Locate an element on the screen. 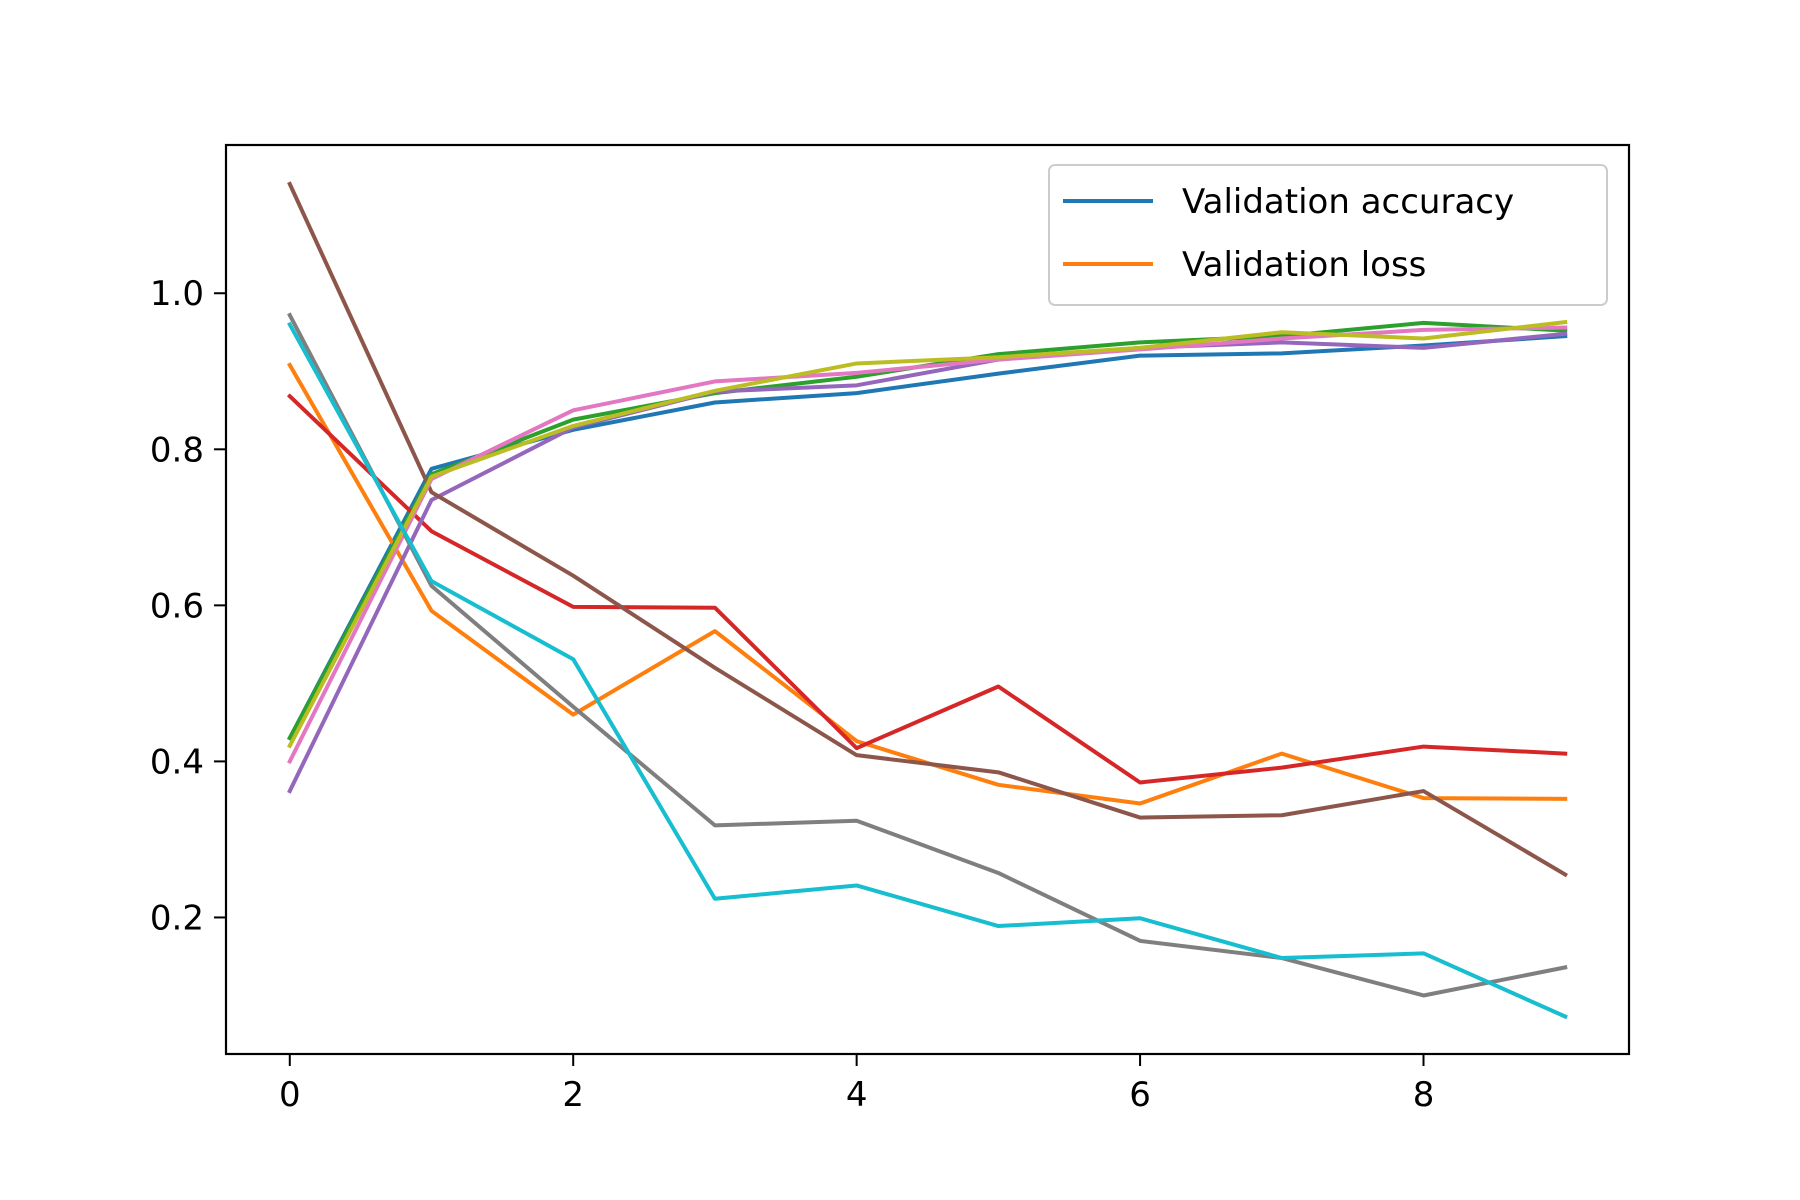  x-tick-label: 0 is located at coordinates (290, 1095).